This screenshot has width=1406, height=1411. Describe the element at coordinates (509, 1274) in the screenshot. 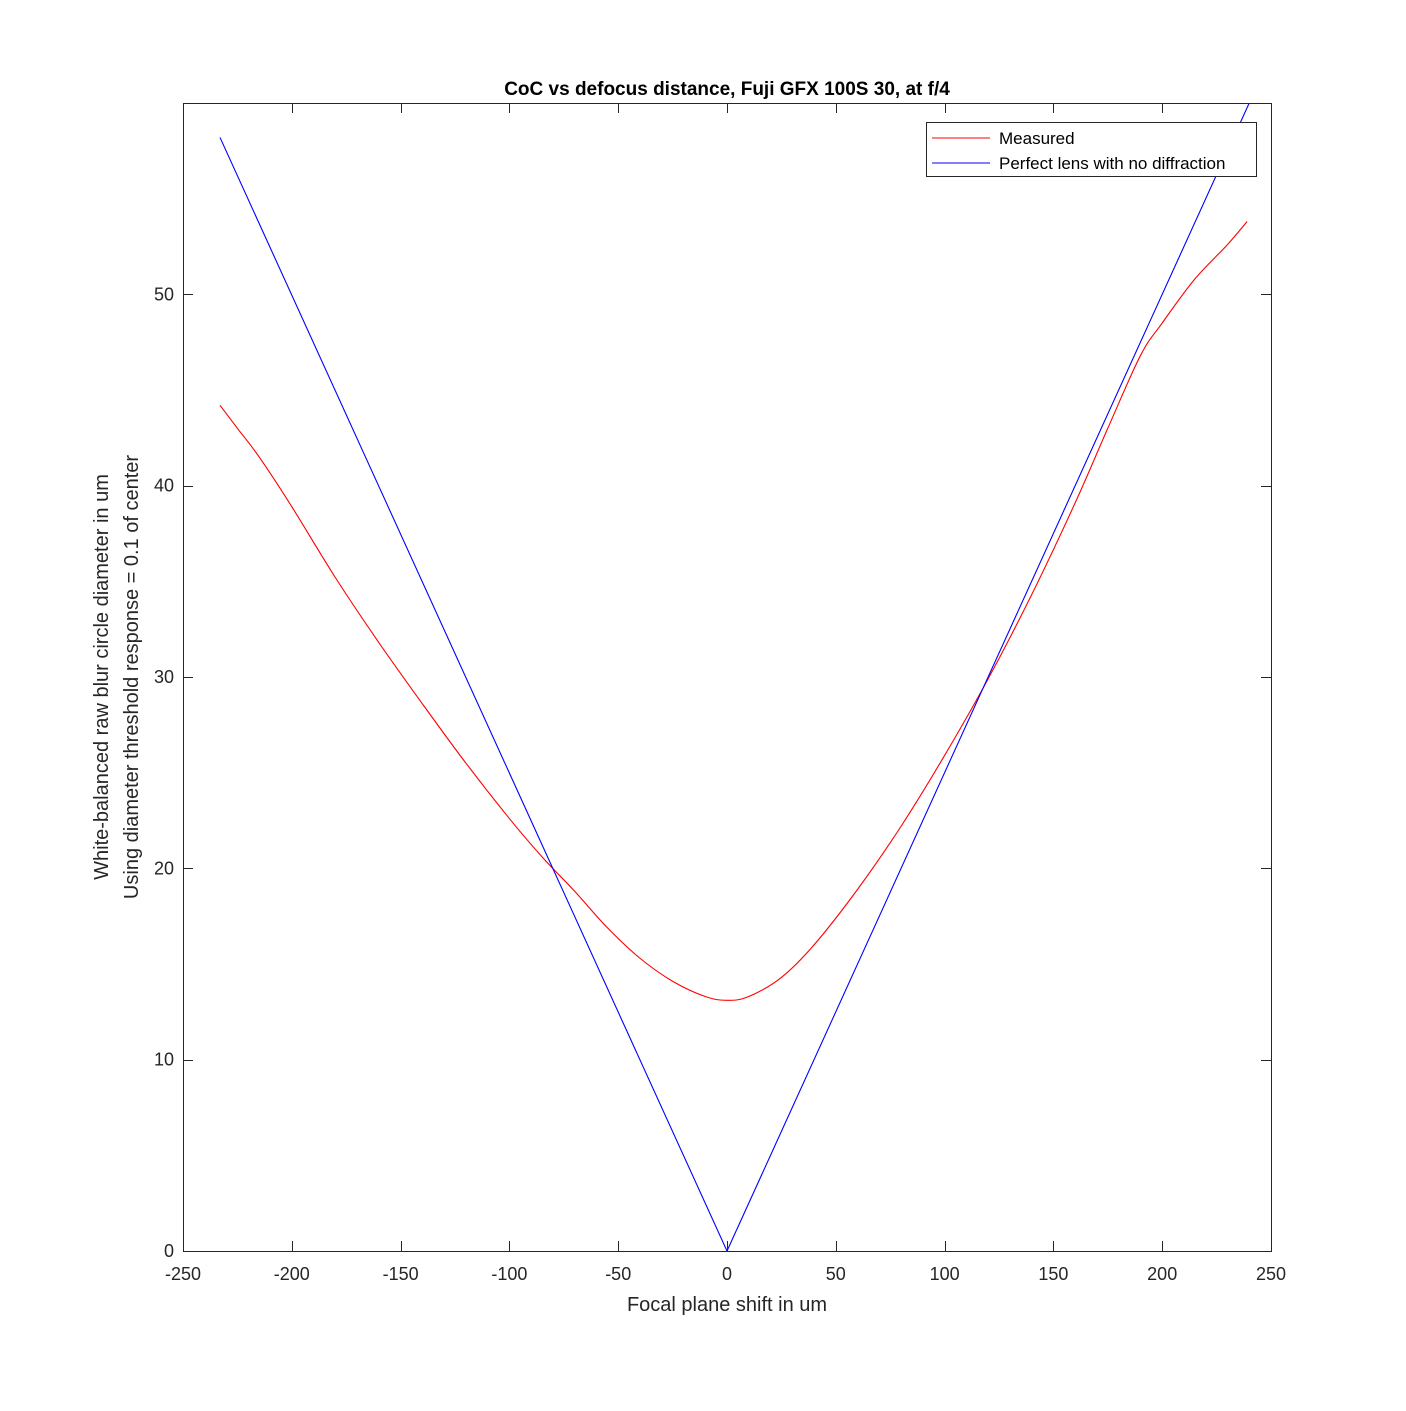

I see `x-tick-label: -100` at that location.